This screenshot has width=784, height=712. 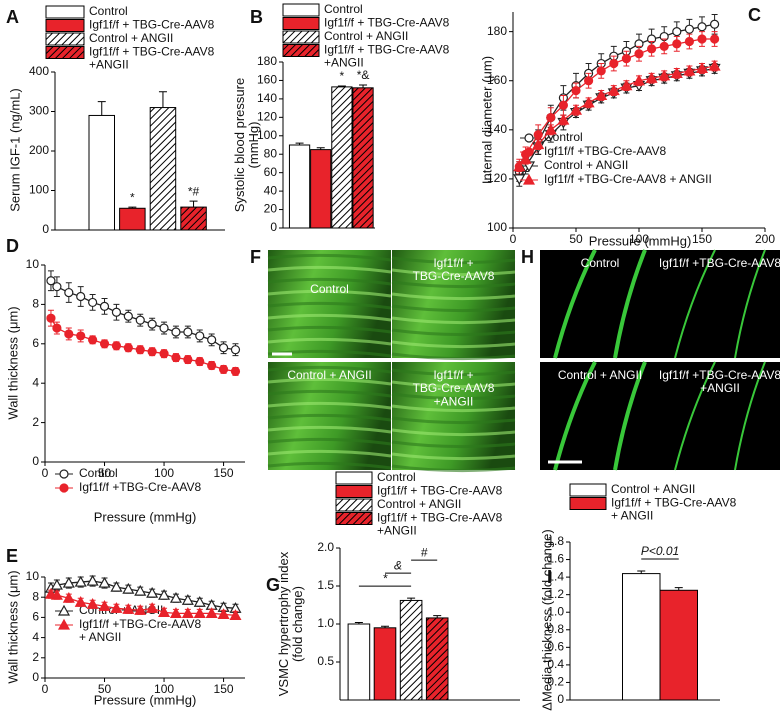 What do you see at coordinates (64, 624) in the screenshot?
I see `legend-marker` at bounding box center [64, 624].